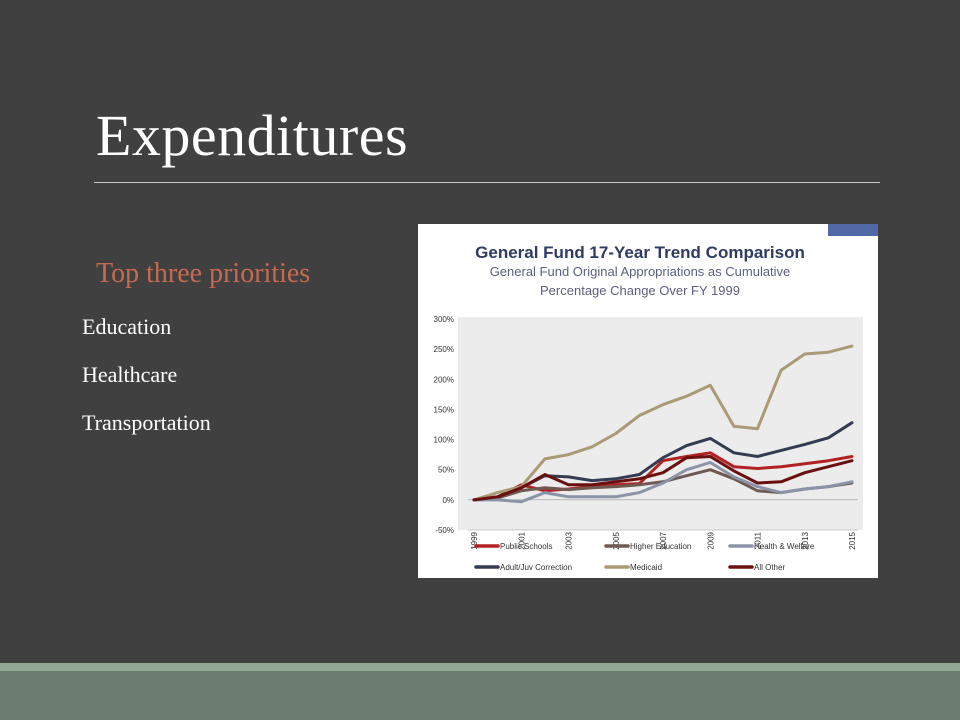 The height and width of the screenshot is (720, 960). I want to click on y-tick-label: 50%, so click(446, 470).